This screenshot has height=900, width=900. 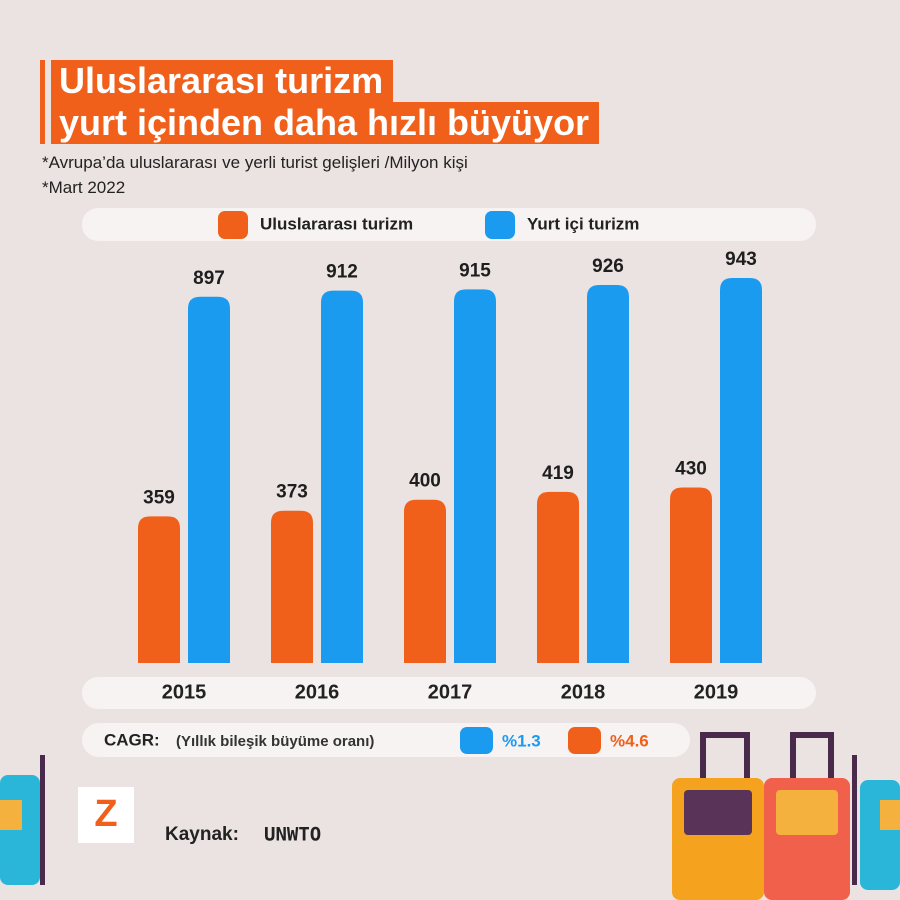 What do you see at coordinates (583, 692) in the screenshot?
I see `x-tick-label: 2018` at bounding box center [583, 692].